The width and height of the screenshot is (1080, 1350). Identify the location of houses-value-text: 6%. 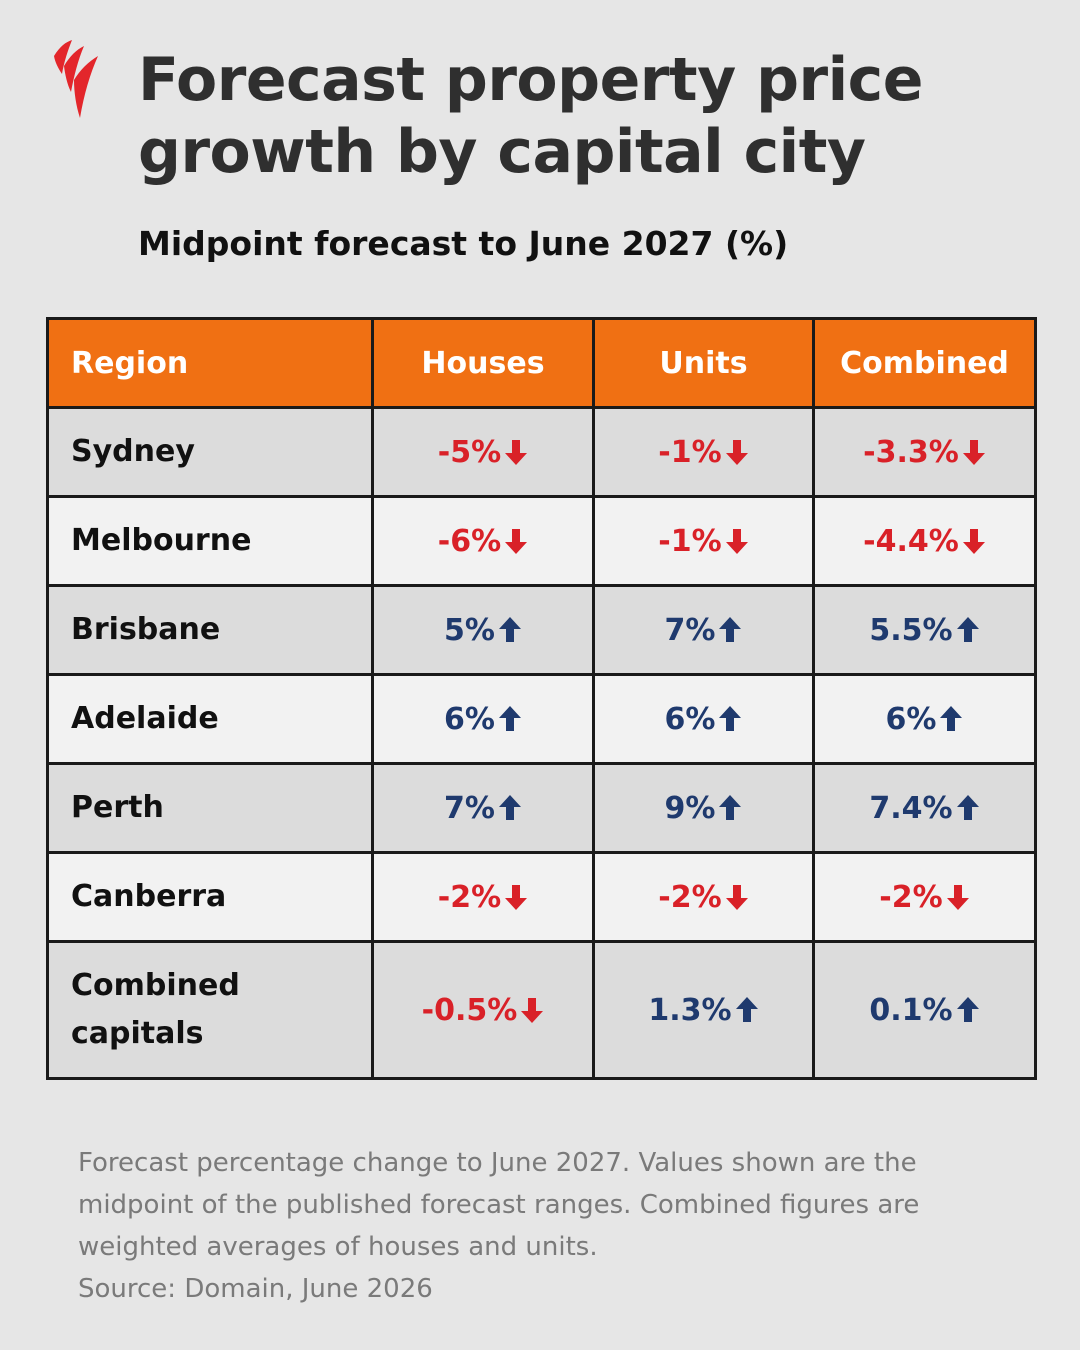
(469, 719).